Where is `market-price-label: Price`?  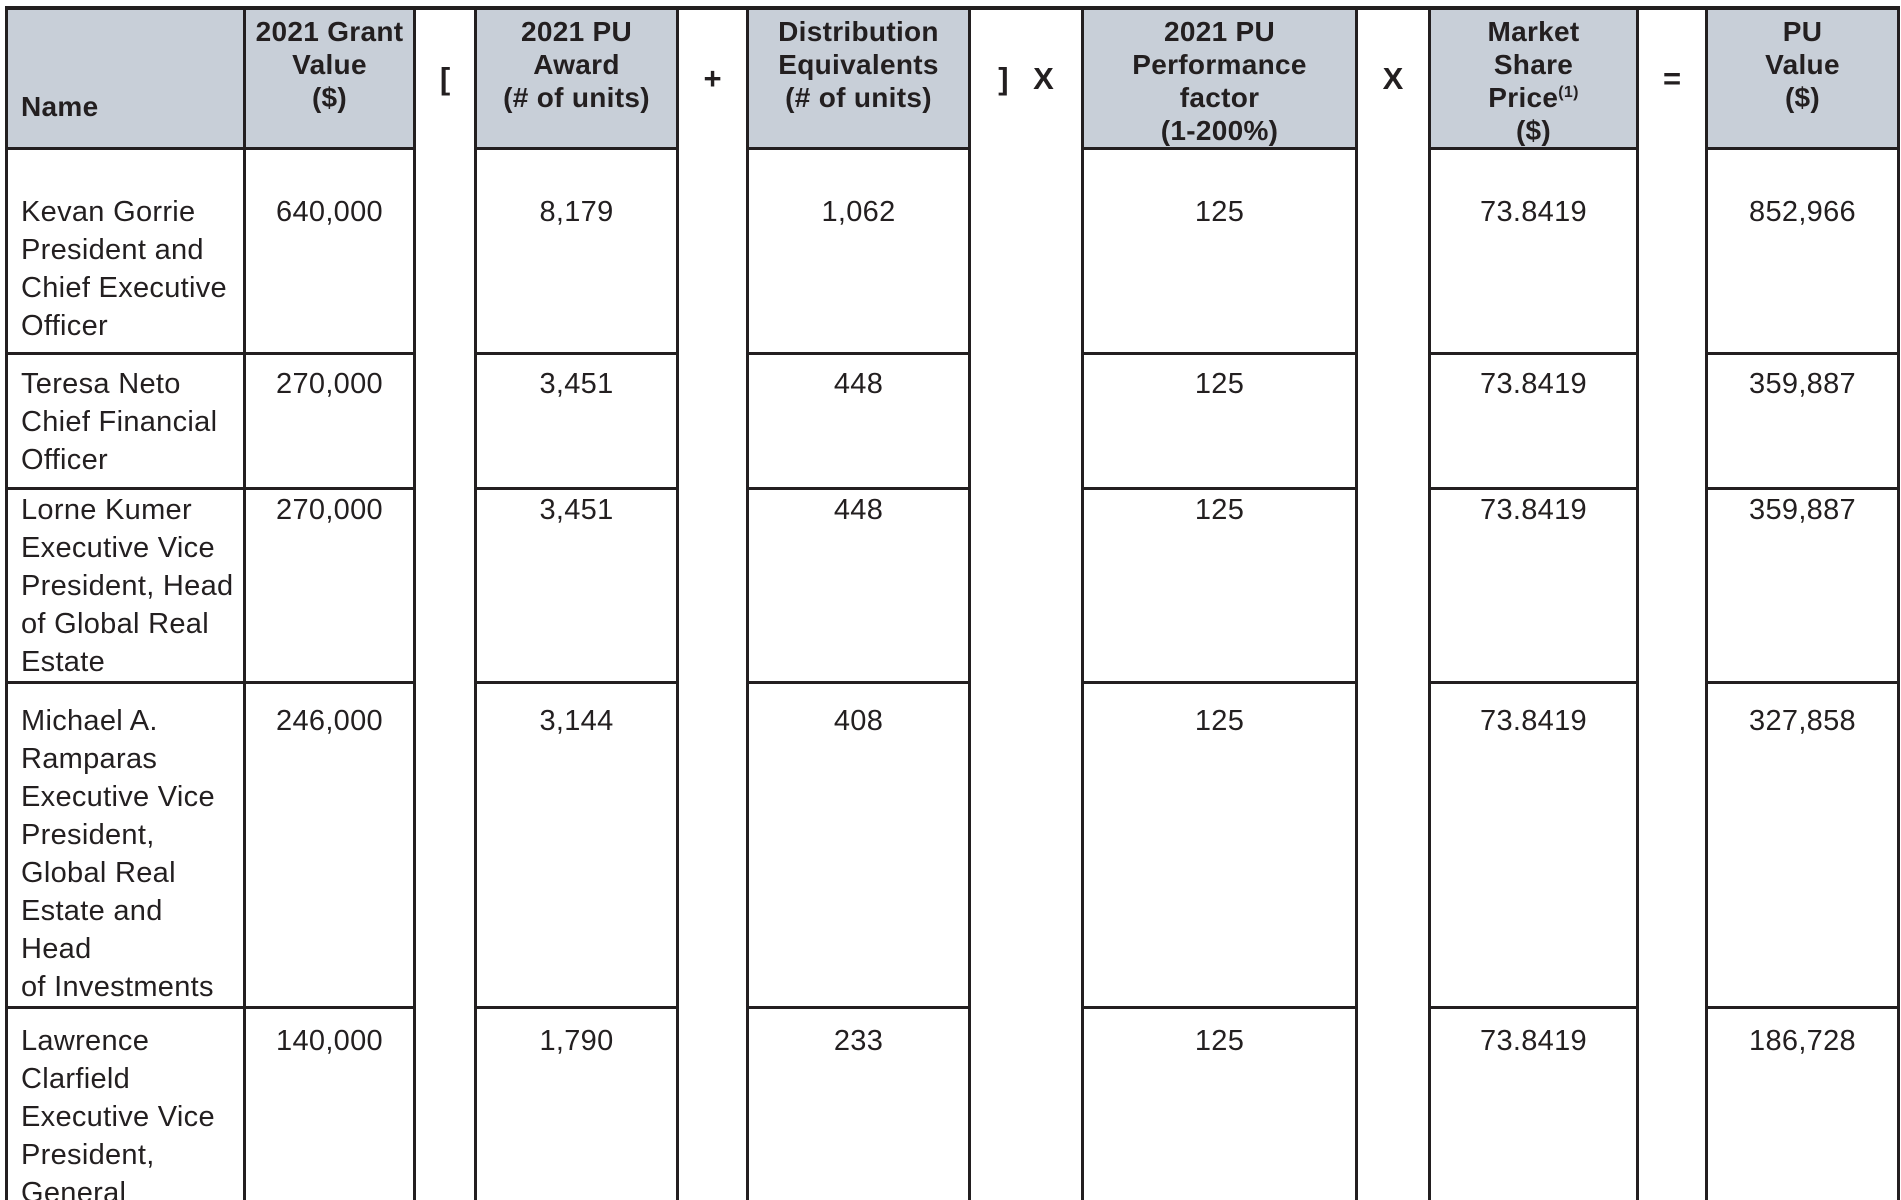 market-price-label: Price is located at coordinates (1523, 97).